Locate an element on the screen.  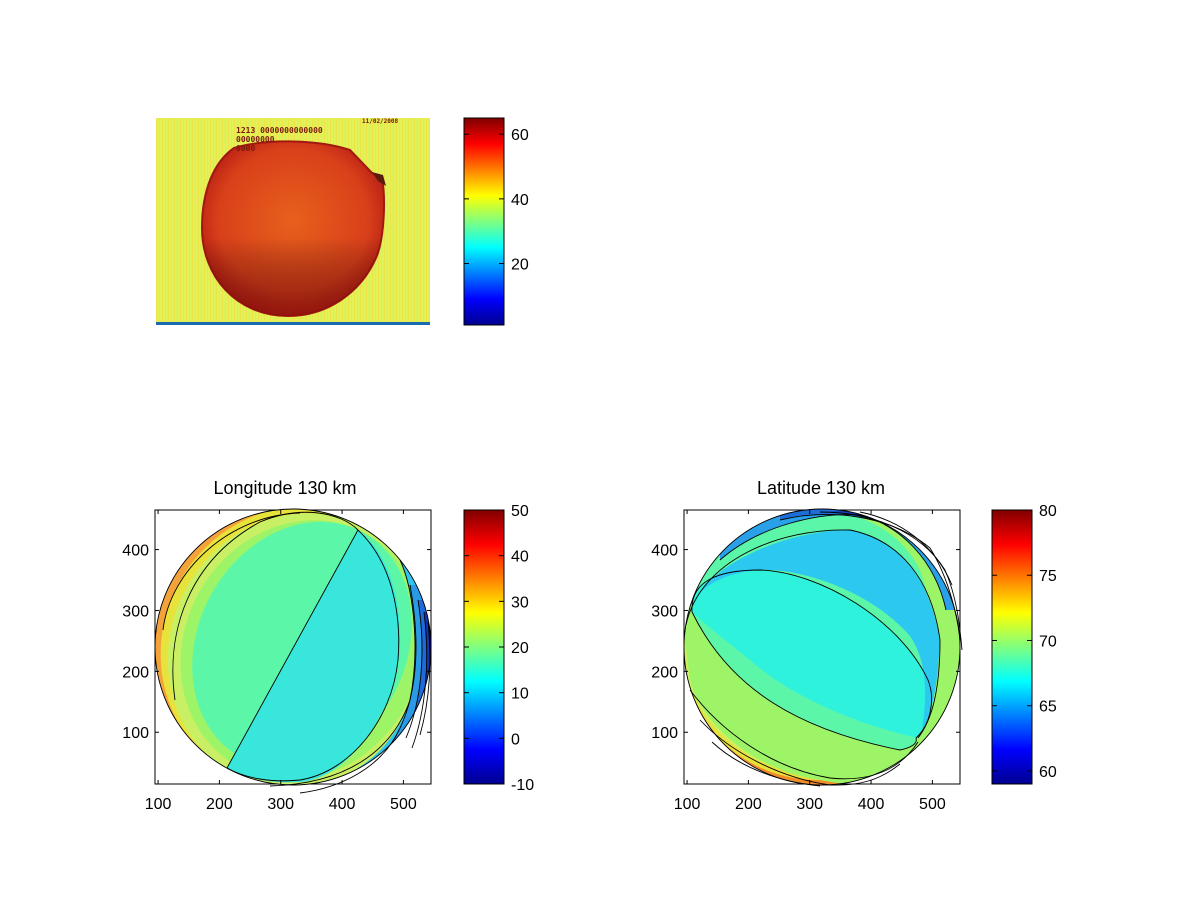
colorbar-3-bar is located at coordinates (1012, 647).